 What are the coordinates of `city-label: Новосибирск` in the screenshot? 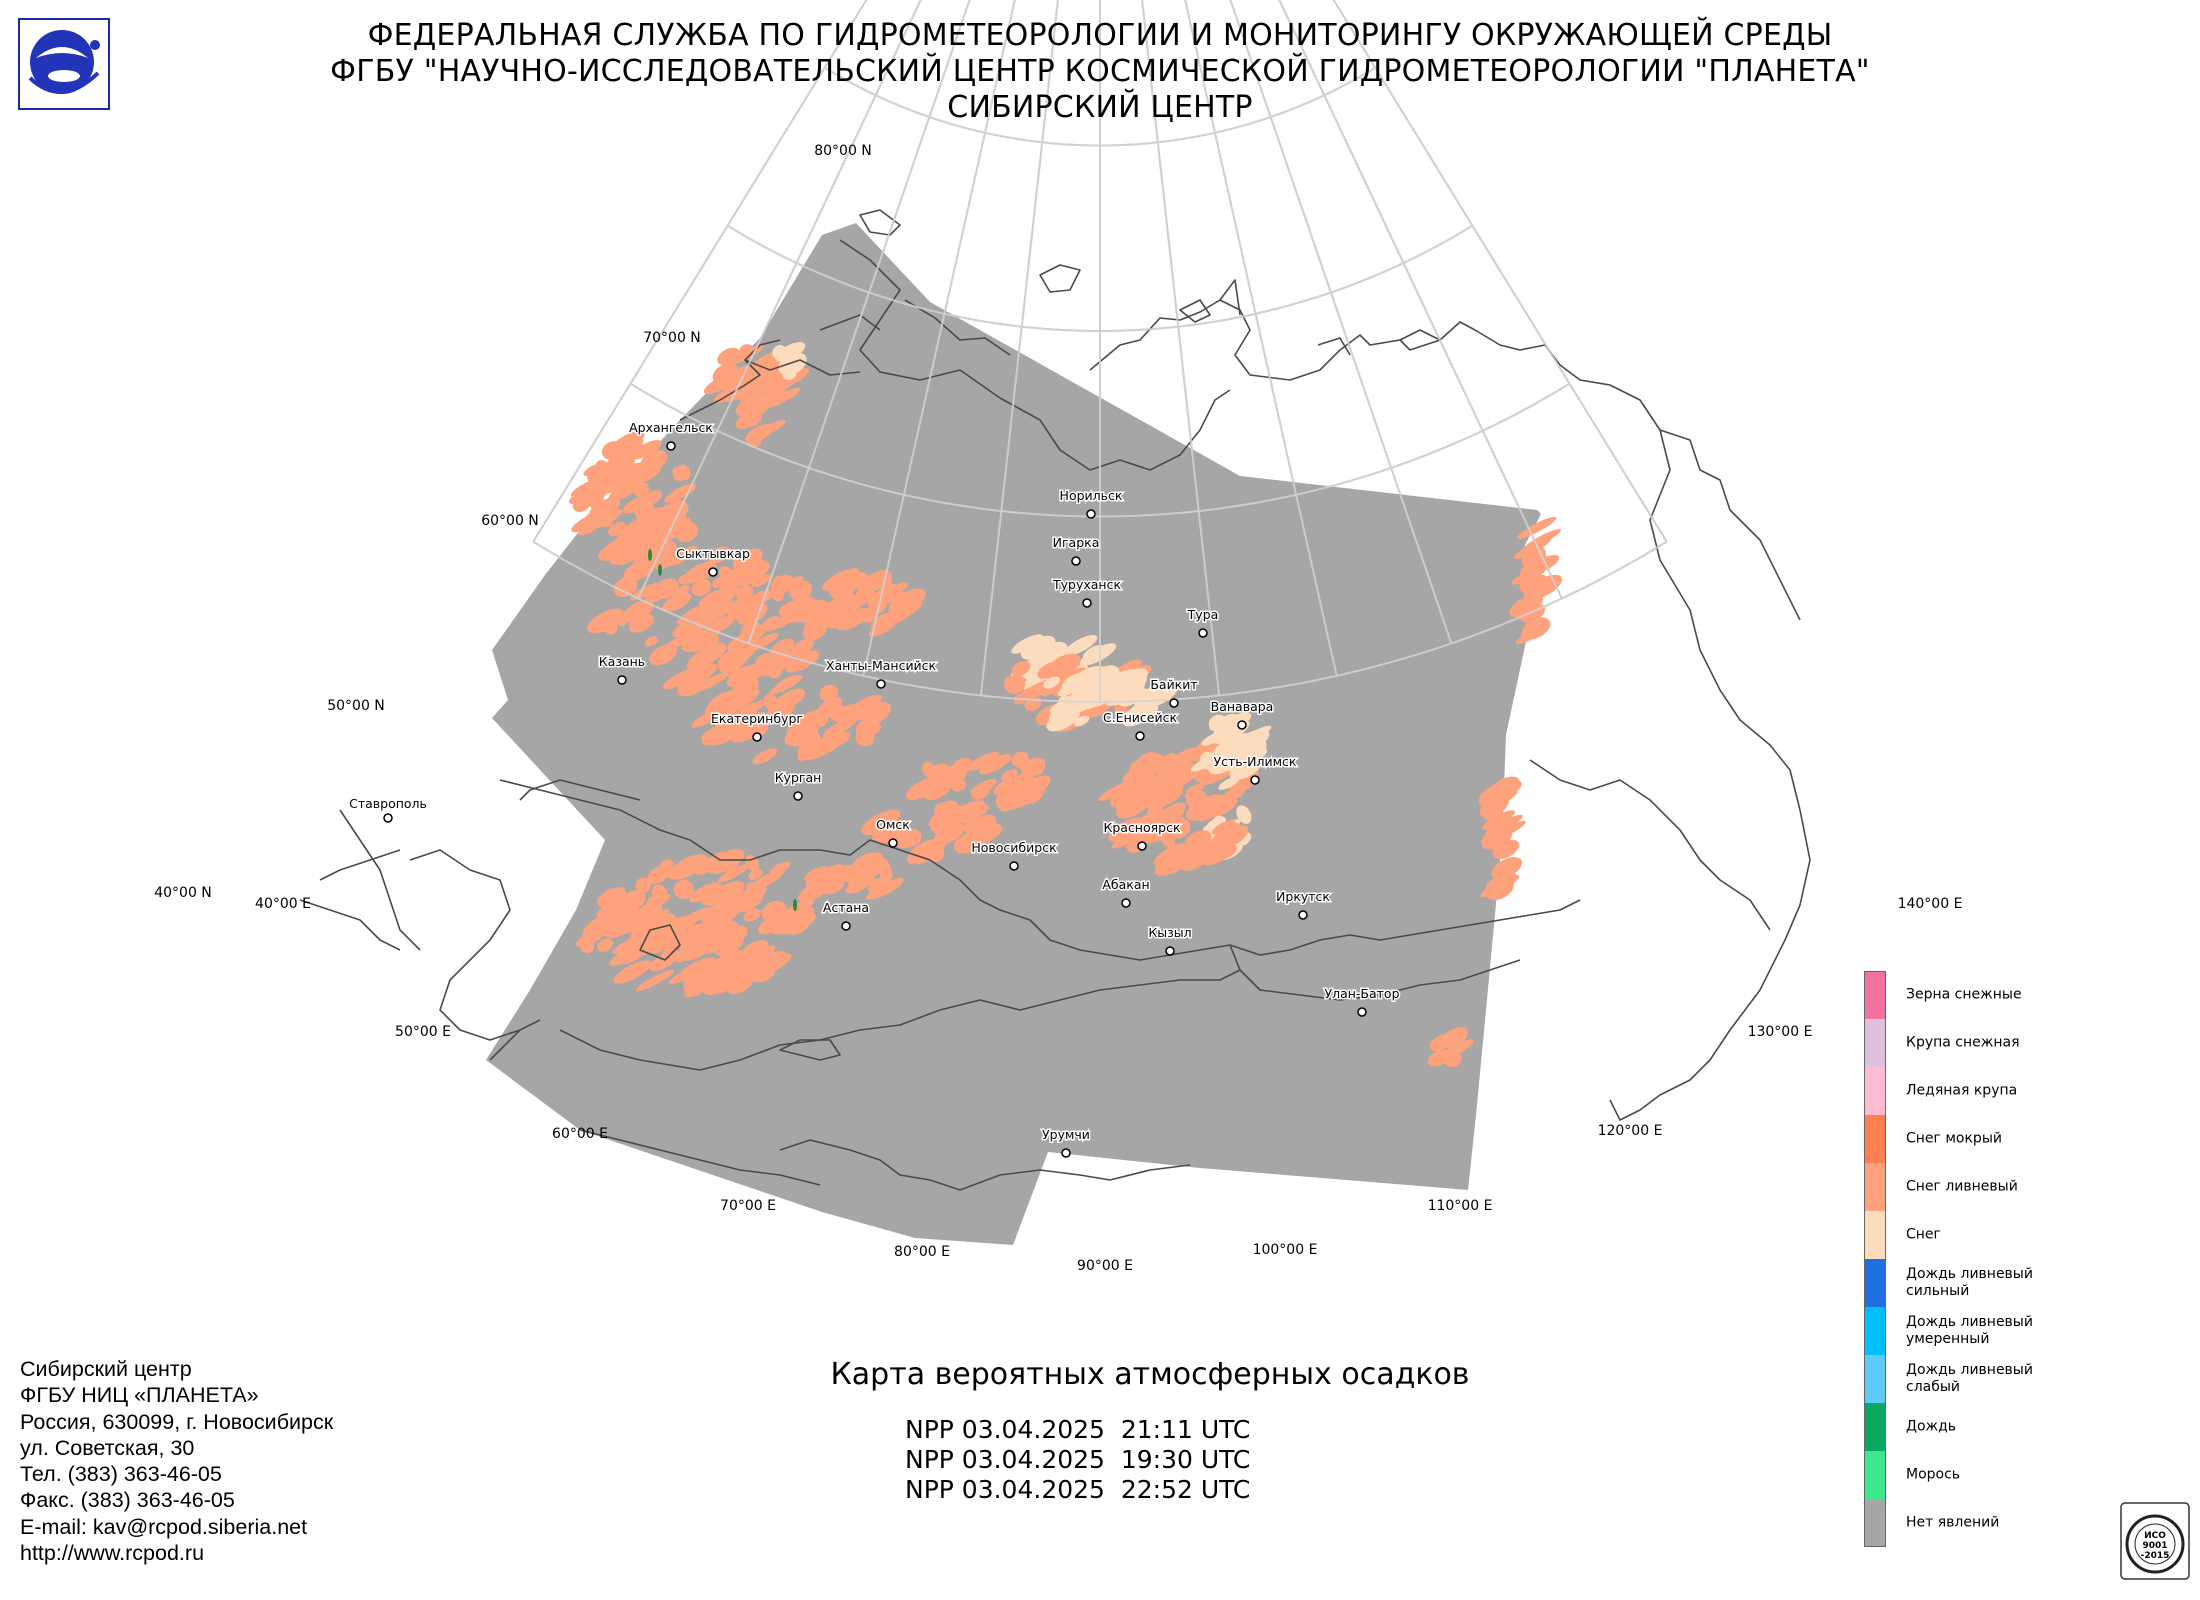 It's located at (1014, 847).